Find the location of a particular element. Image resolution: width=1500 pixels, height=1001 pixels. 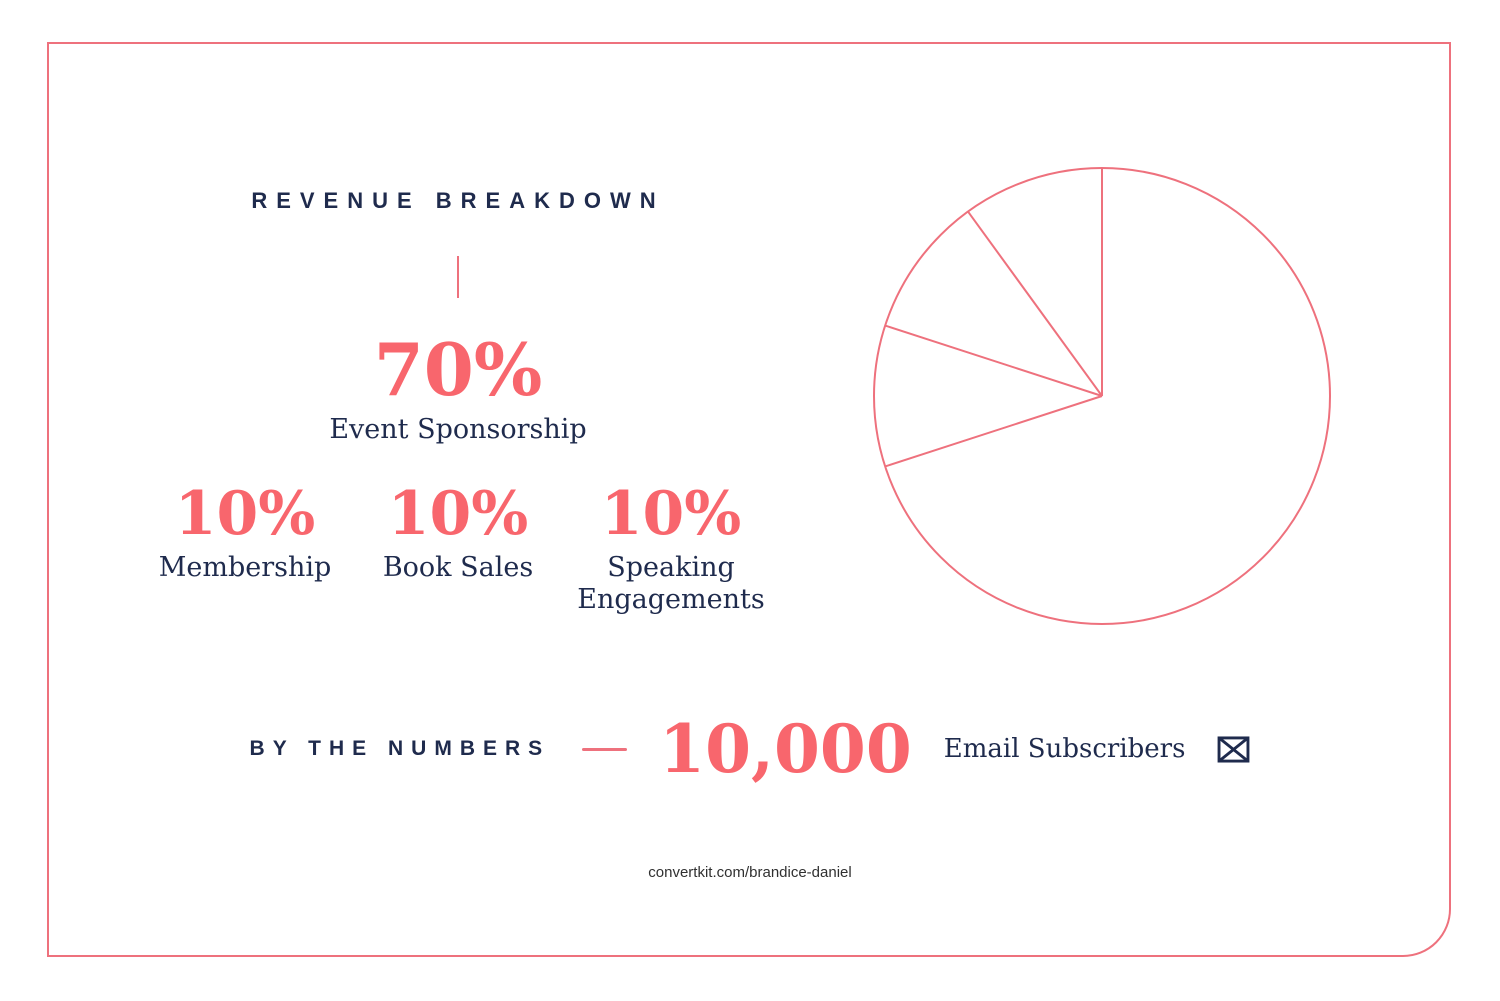

stat-event-sponsorship: 70% Event Sponsorship is located at coordinates (458, 390).